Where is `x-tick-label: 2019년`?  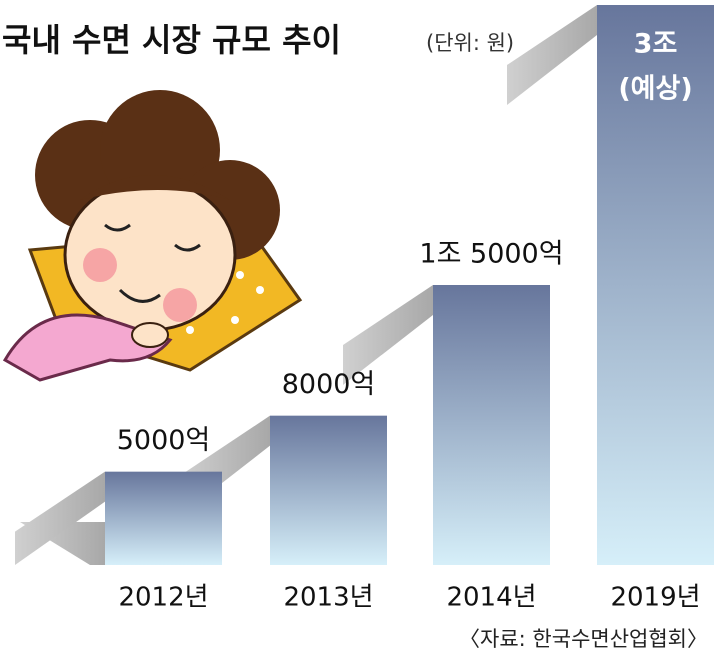
x-tick-label: 2019년 is located at coordinates (655, 598).